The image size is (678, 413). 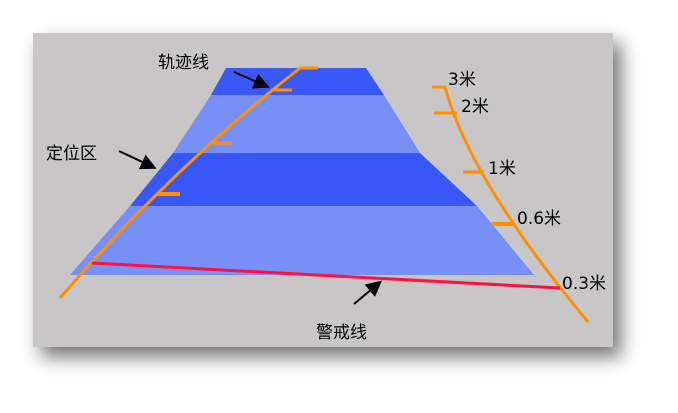 I want to click on warning-line-arrow, so click(x=368, y=292).